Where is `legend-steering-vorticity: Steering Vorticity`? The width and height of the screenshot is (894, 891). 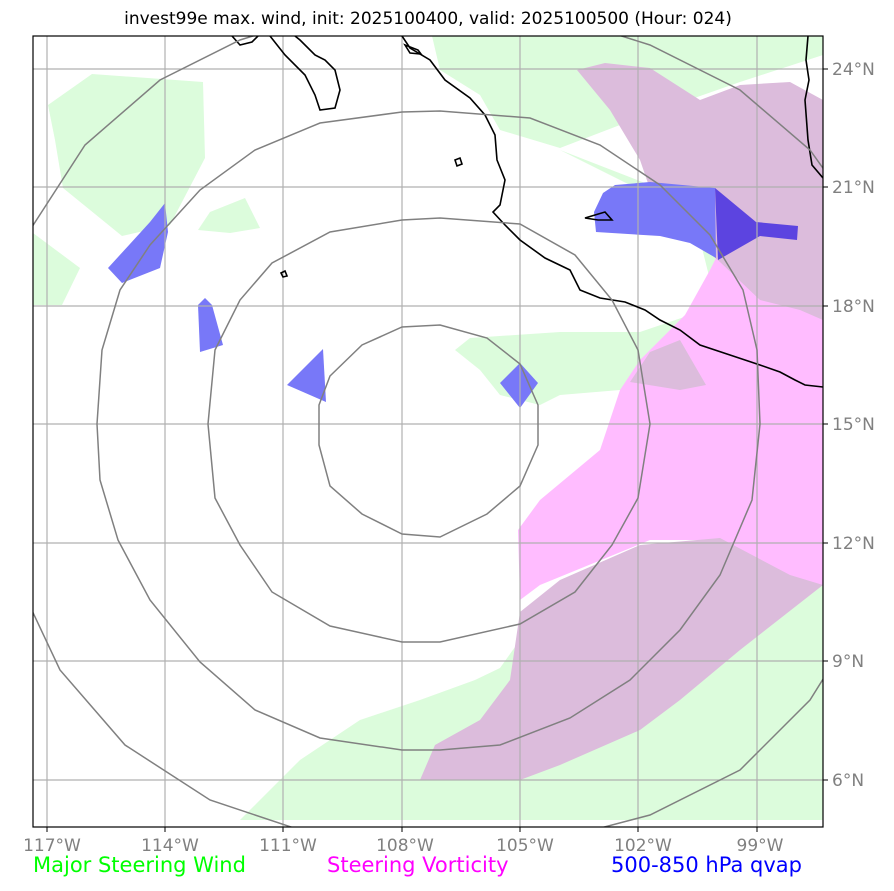 legend-steering-vorticity: Steering Vorticity is located at coordinates (418, 865).